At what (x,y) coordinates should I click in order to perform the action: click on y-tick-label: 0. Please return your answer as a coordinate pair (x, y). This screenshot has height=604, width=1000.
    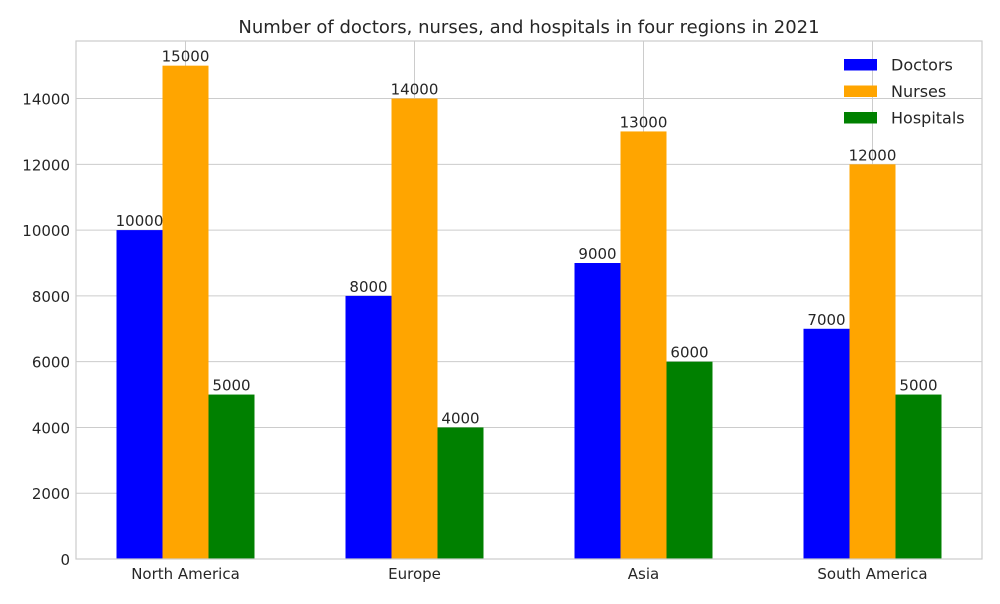
    Looking at the image, I should click on (65, 560).